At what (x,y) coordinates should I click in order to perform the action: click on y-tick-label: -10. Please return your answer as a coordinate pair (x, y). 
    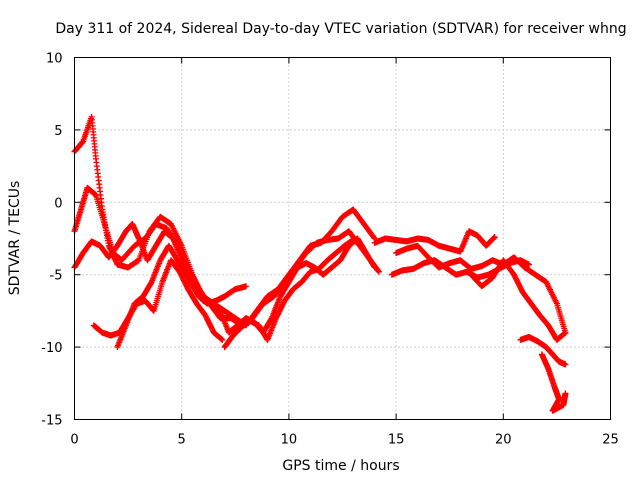
    Looking at the image, I should click on (51, 348).